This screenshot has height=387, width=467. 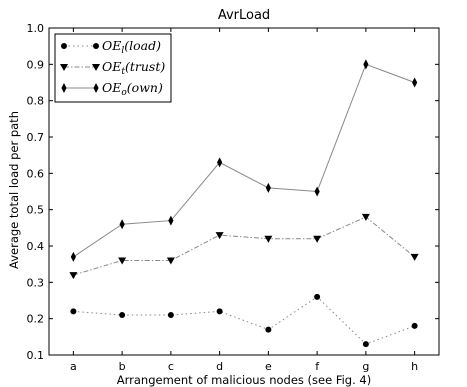 I want to click on x-tick-label: h, so click(x=414, y=366).